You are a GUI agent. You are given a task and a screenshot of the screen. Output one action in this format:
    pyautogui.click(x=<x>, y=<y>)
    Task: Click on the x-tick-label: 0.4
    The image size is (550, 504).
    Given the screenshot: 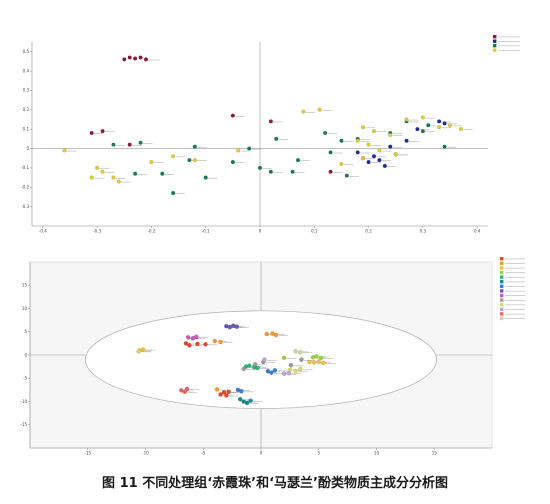 What is the action you would take?
    pyautogui.click(x=477, y=231)
    